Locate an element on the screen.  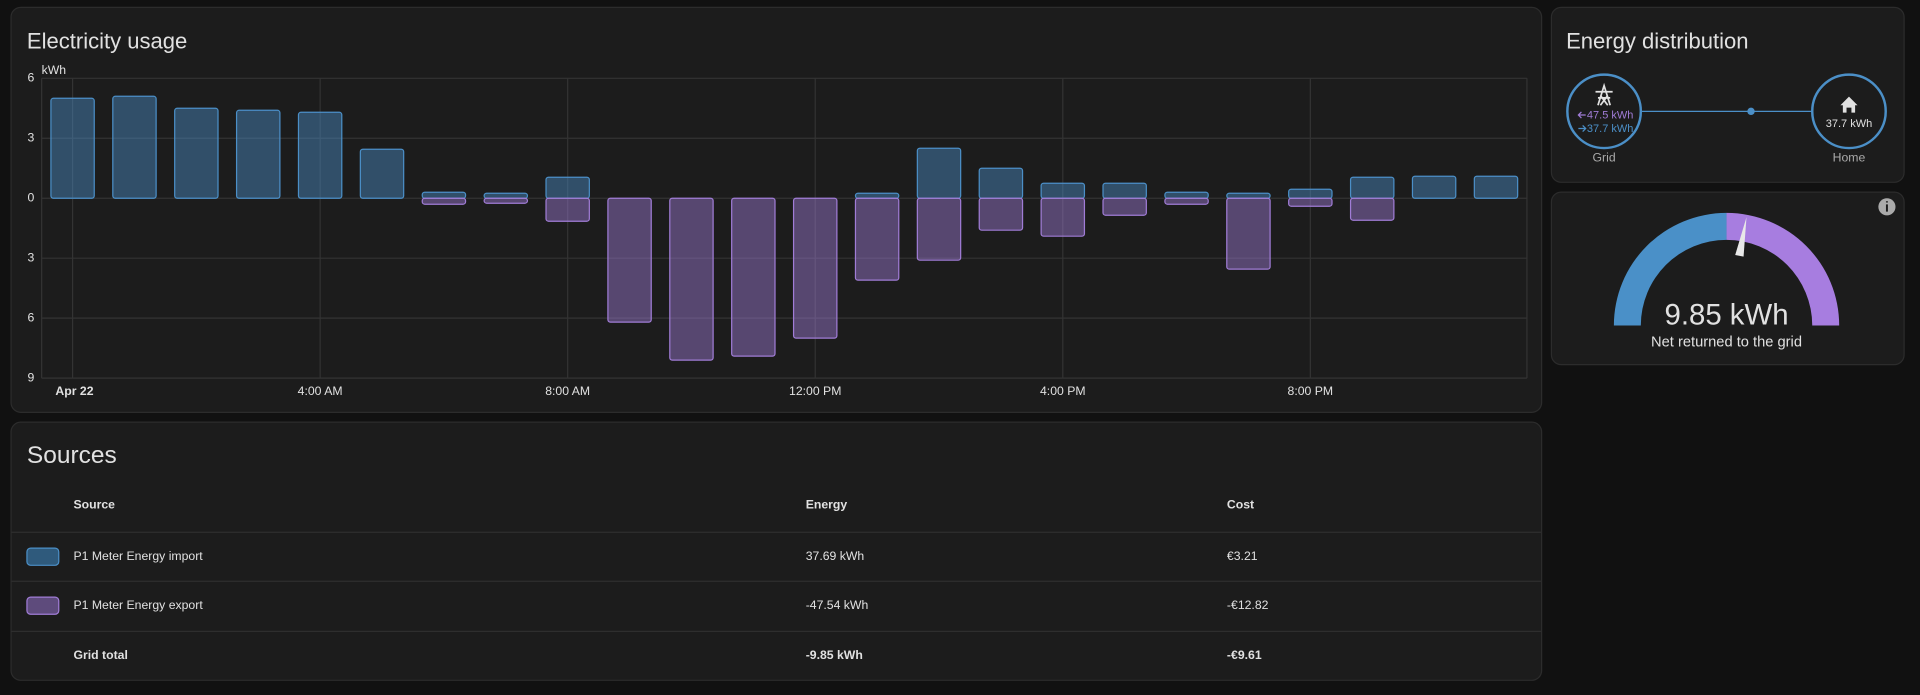
distribution-title: Energy distribution is located at coordinates (1657, 41).